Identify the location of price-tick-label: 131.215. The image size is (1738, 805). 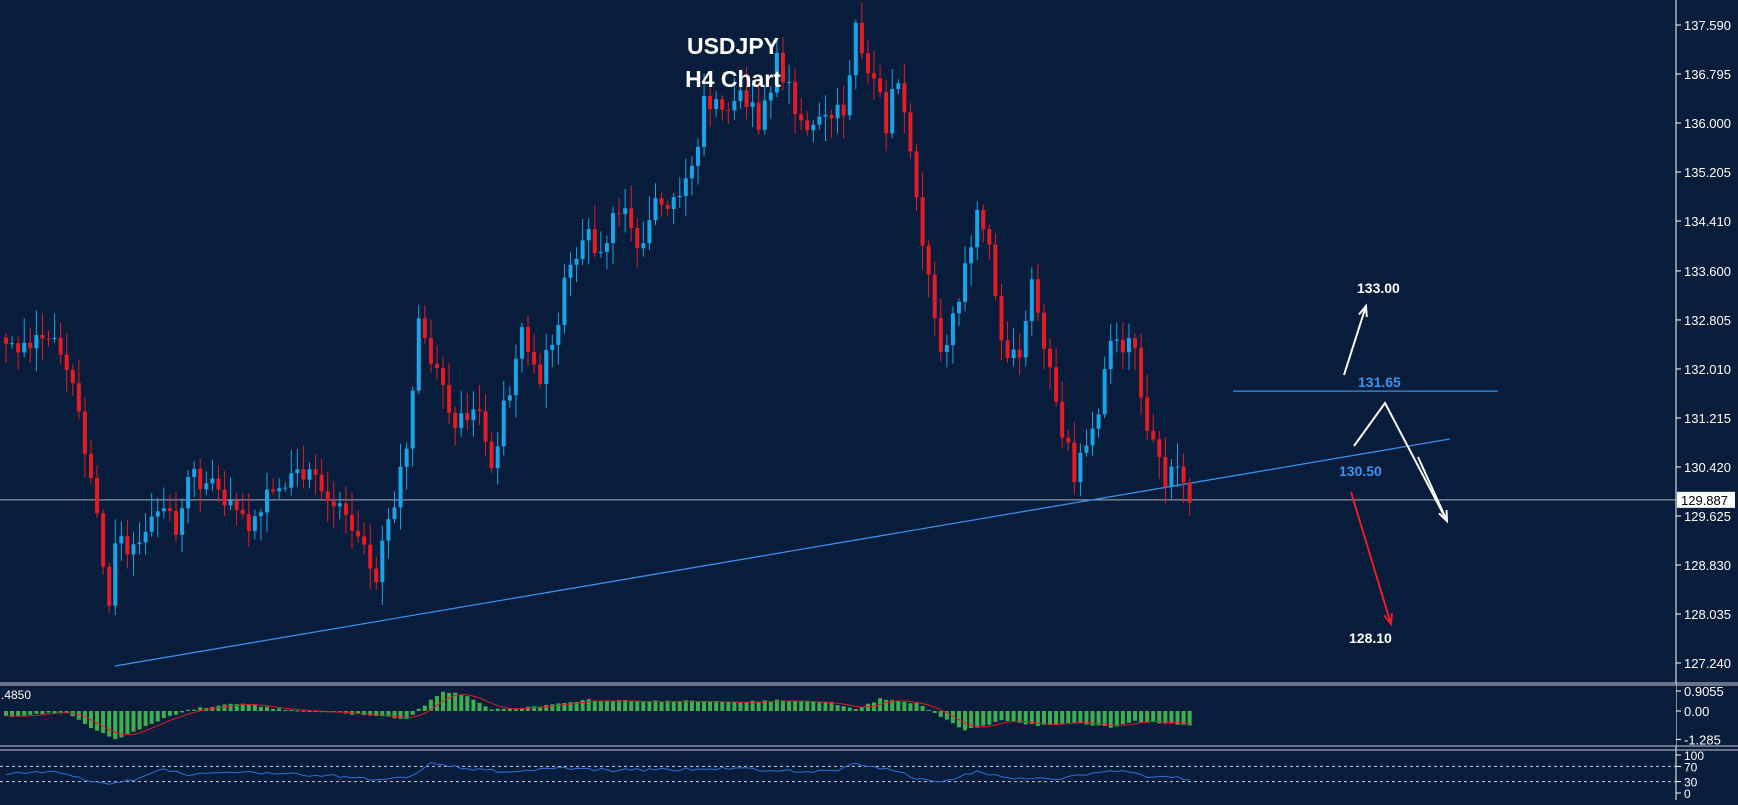
(1707, 418).